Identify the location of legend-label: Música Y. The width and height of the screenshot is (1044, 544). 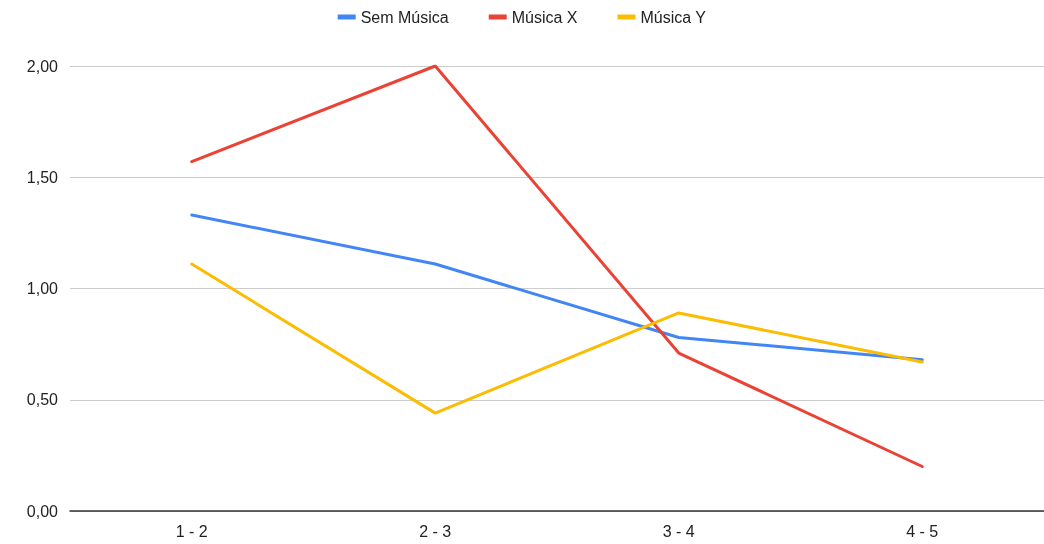
(673, 17).